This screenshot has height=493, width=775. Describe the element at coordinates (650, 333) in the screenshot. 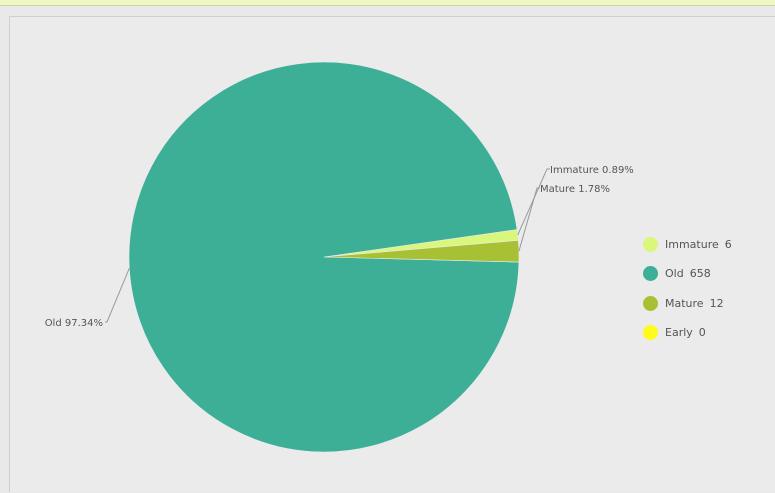

I see `legend-dot-early` at that location.